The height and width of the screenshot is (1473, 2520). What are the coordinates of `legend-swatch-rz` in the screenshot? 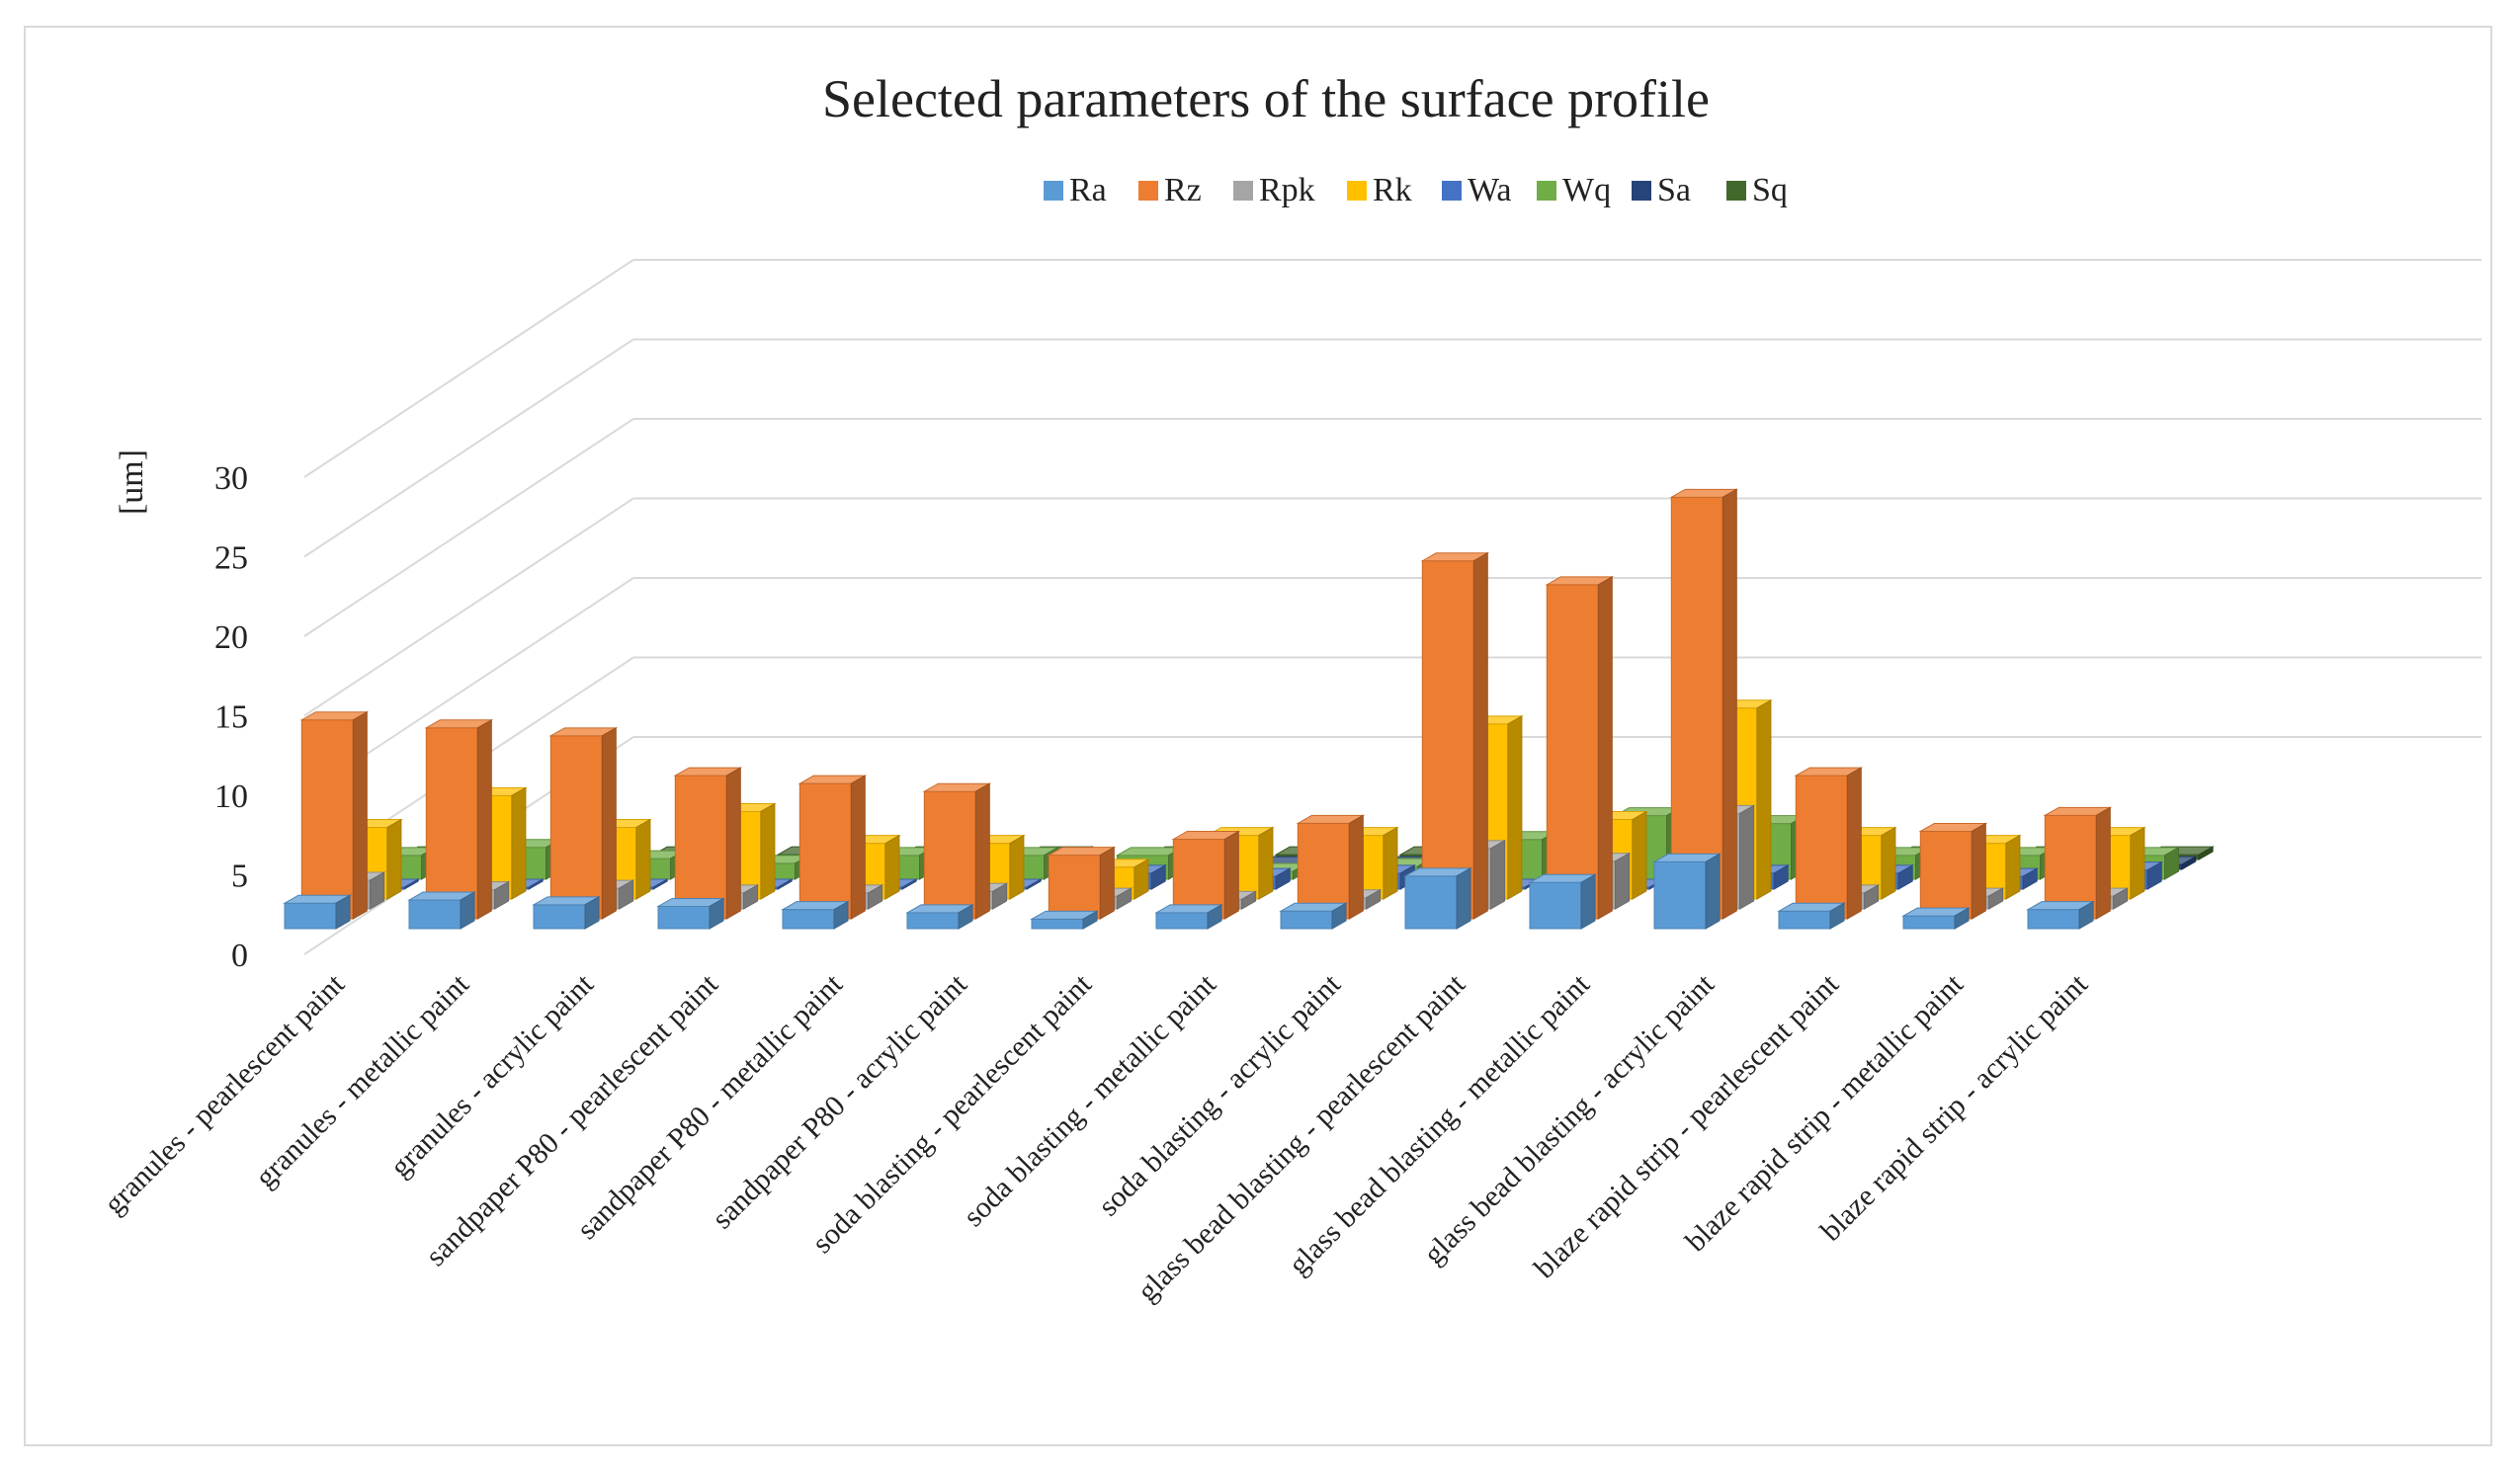 It's located at (1148, 191).